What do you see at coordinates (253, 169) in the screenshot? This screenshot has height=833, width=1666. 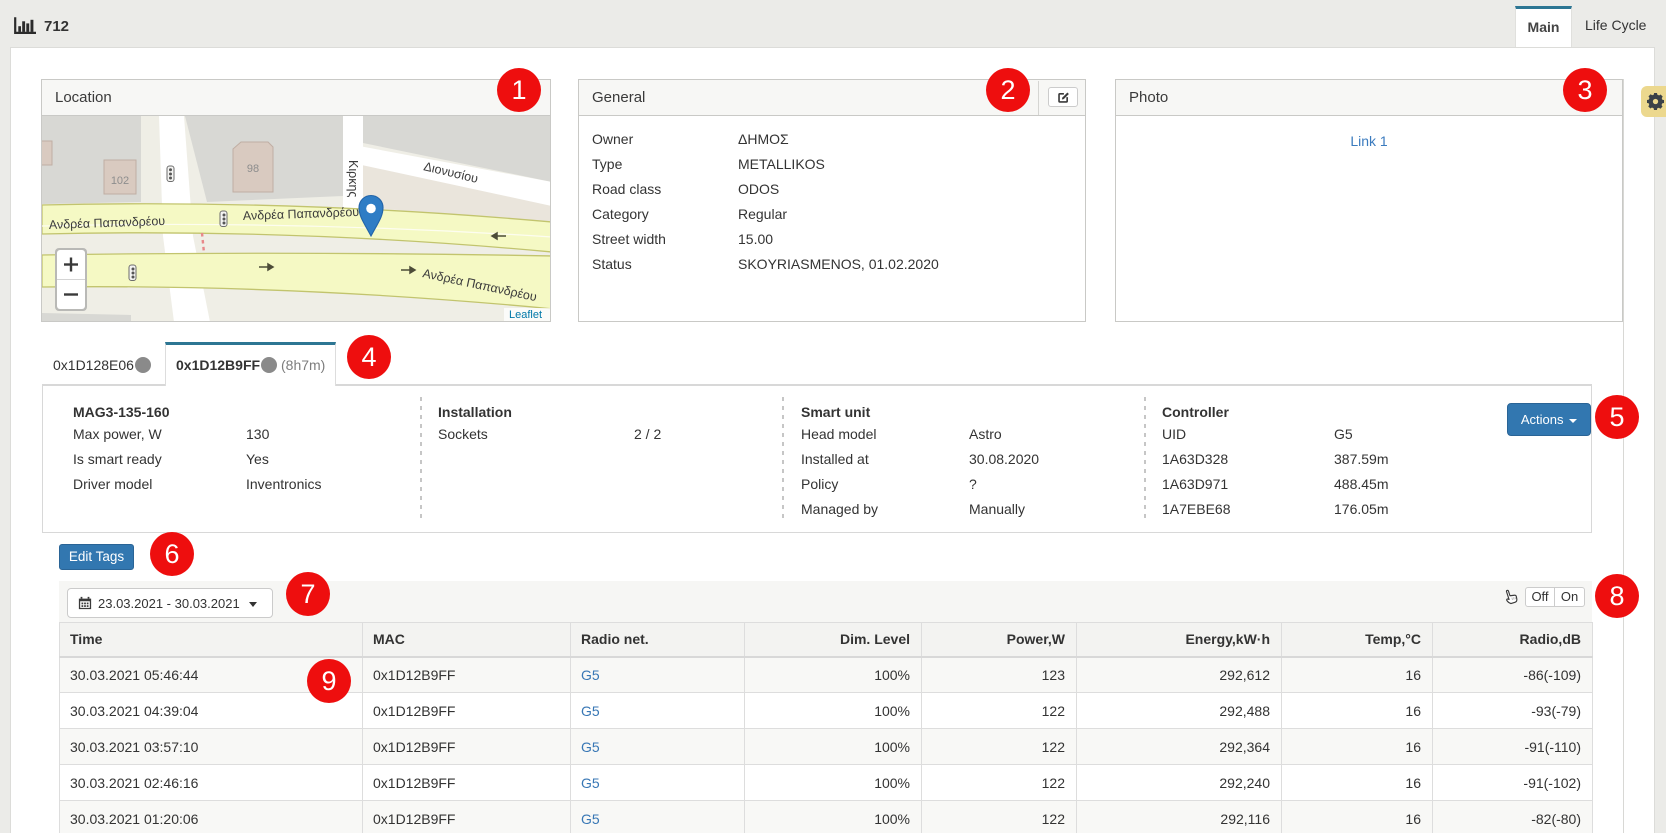 I see `svg-text: 98` at bounding box center [253, 169].